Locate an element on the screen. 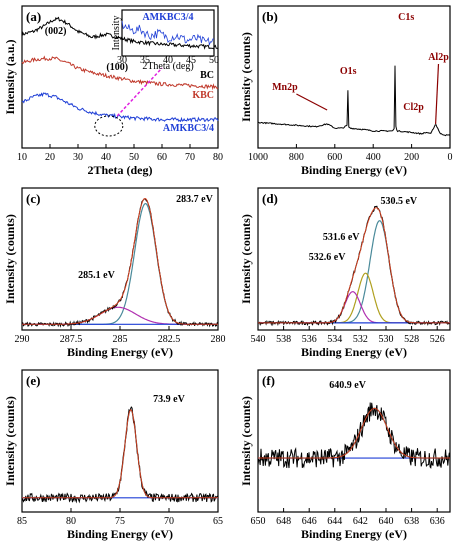 This screenshot has width=455, height=550. annotation-text: C1s is located at coordinates (406, 17).